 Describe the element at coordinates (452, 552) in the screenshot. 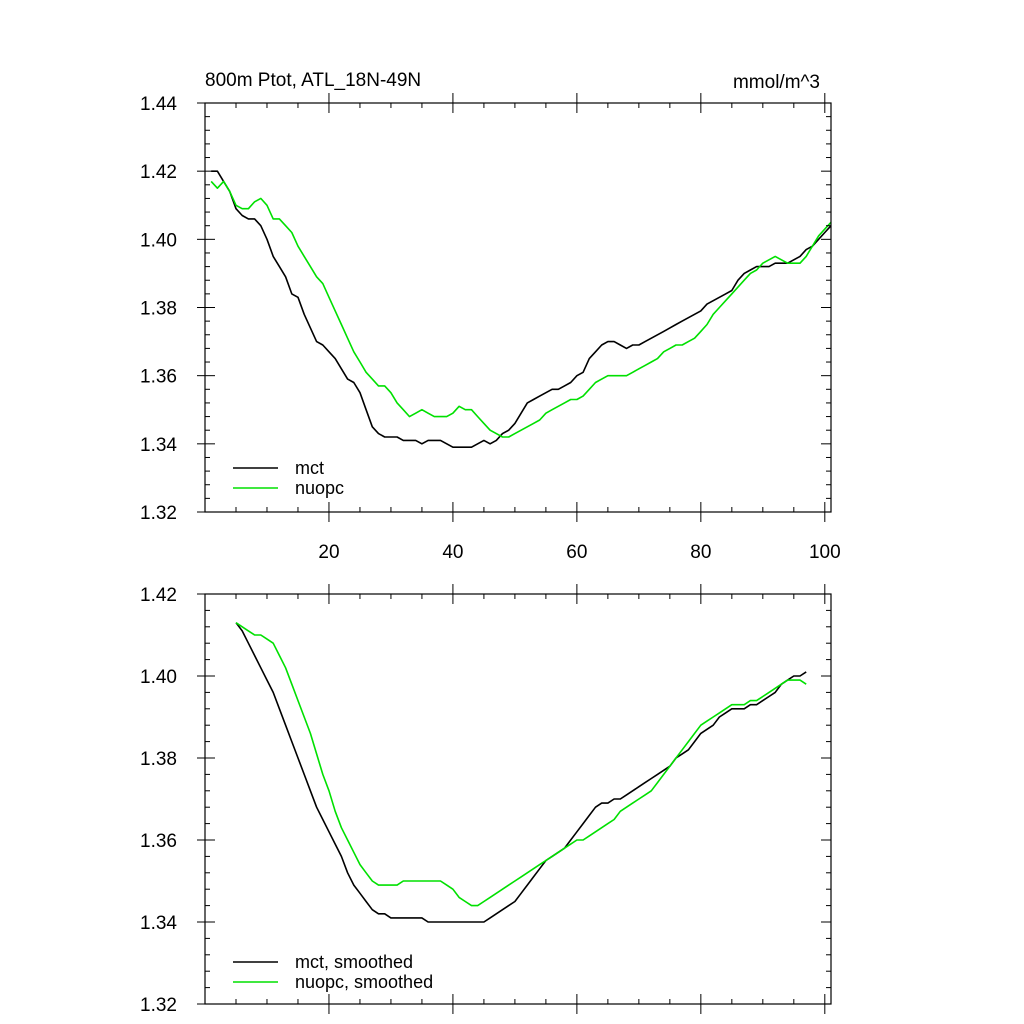

I see `top-x-tick-label: 40` at that location.